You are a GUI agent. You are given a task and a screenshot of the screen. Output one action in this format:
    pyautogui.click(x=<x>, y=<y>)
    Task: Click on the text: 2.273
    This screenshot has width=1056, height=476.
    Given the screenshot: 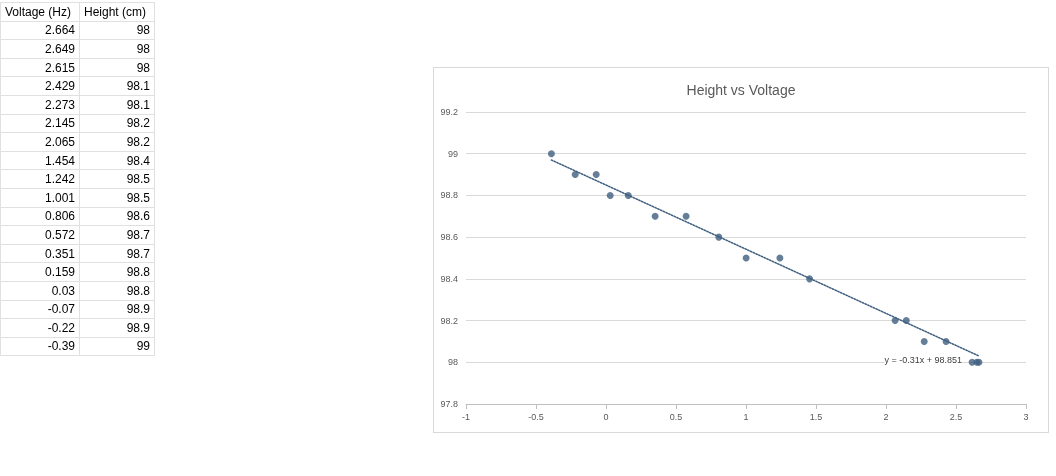 What is the action you would take?
    pyautogui.click(x=40, y=105)
    